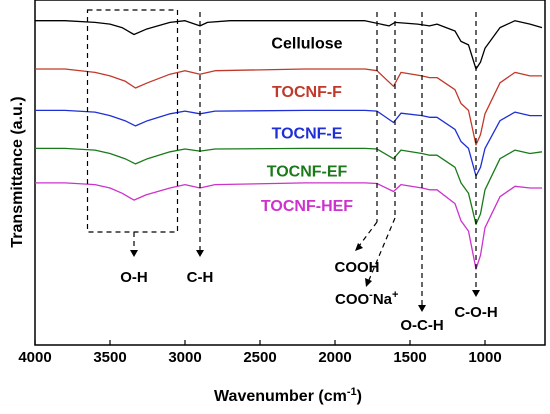  What do you see at coordinates (366, 298) in the screenshot?
I see `coo-na-label: COO-Na+` at bounding box center [366, 298].